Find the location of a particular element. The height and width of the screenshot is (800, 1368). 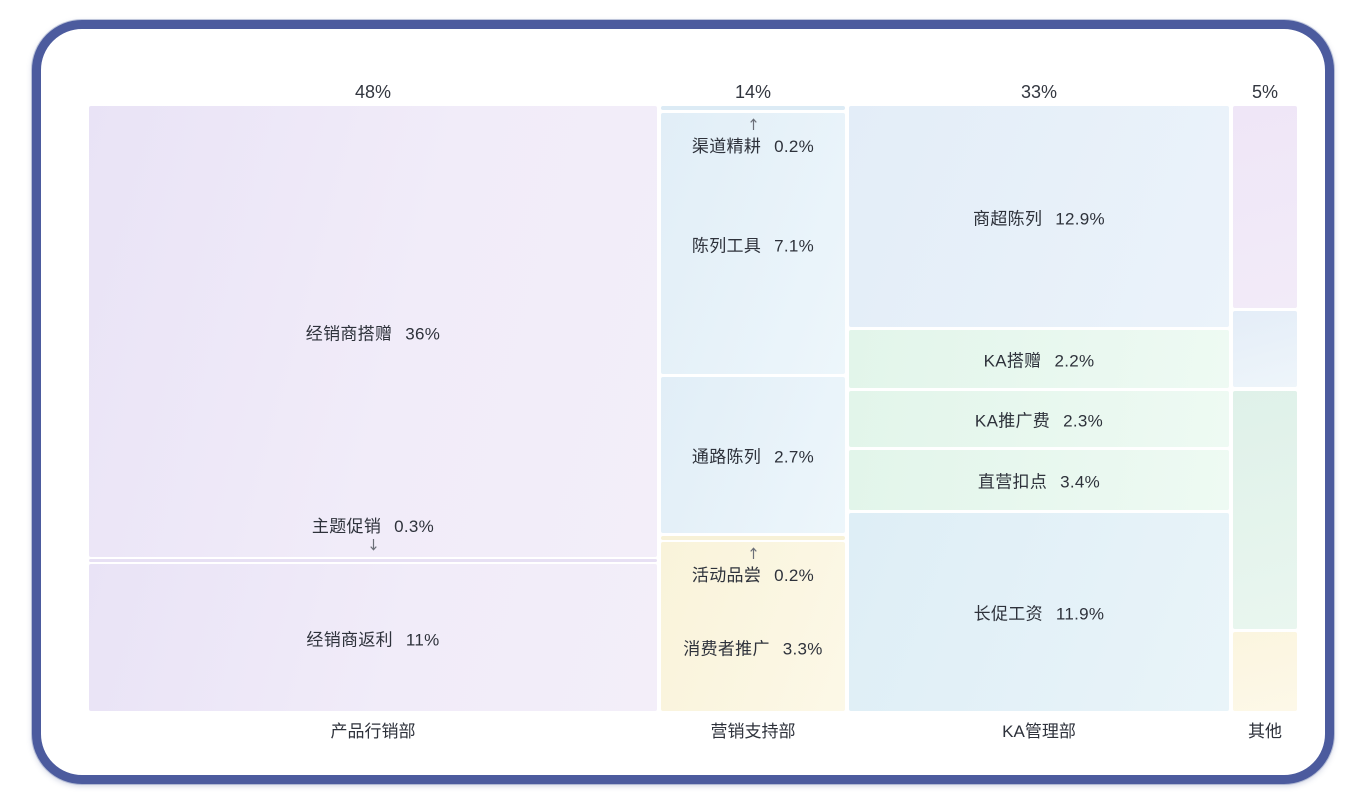

callout-name: 活动品尝 is located at coordinates (726, 575).